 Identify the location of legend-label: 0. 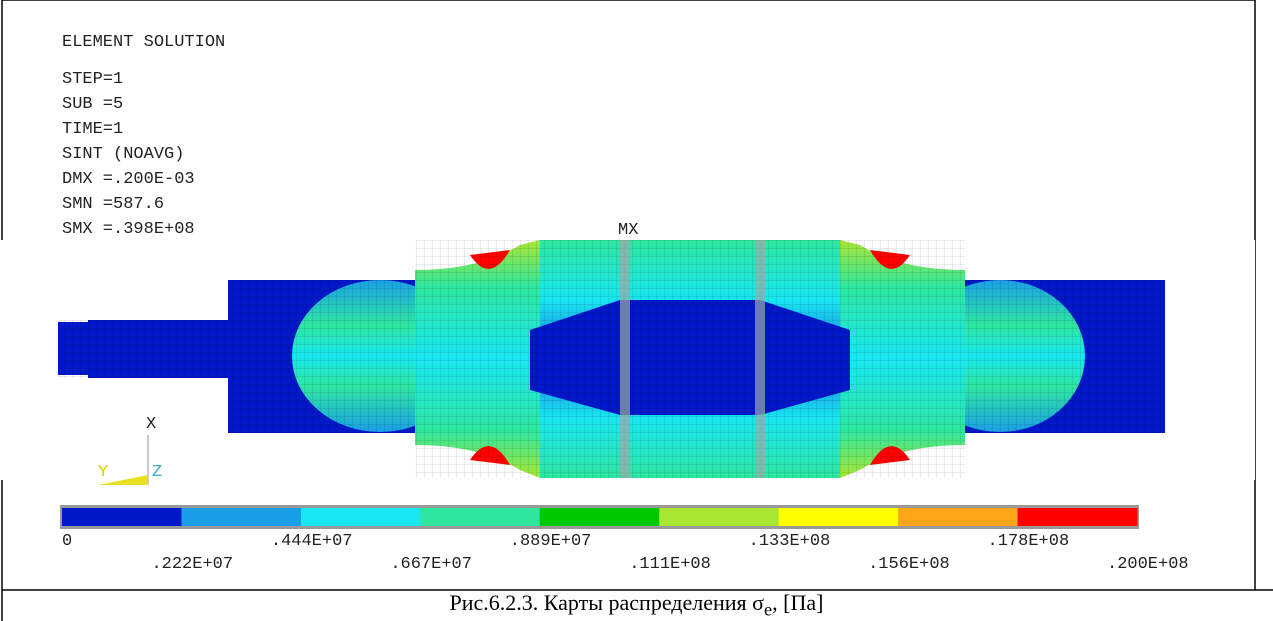
(67, 541).